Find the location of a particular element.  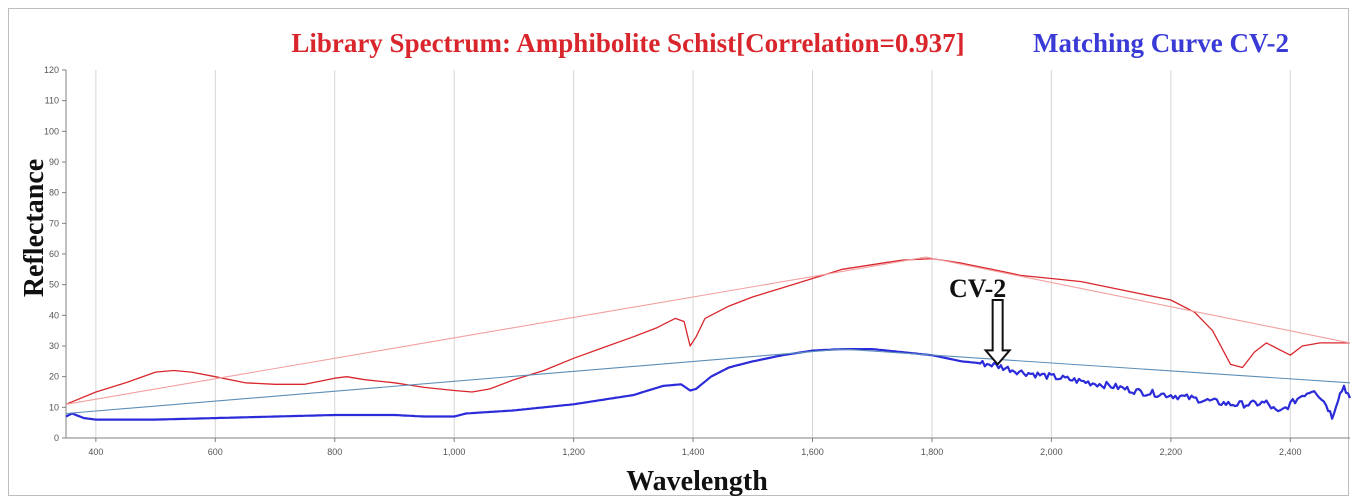

x-tick-label: 400 is located at coordinates (95, 452).